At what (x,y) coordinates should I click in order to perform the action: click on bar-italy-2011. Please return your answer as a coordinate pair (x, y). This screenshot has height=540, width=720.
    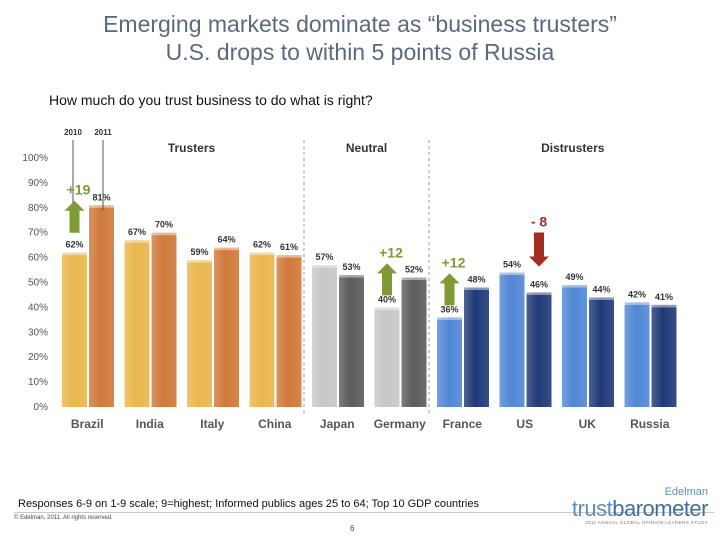
    Looking at the image, I should click on (226, 327).